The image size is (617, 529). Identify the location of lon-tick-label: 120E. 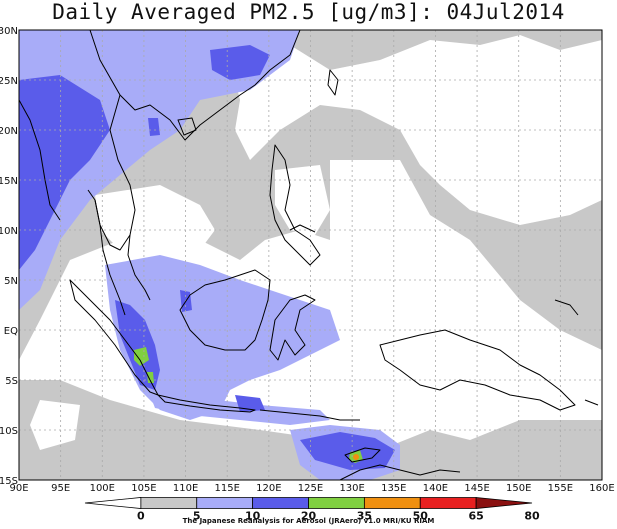
(268, 488).